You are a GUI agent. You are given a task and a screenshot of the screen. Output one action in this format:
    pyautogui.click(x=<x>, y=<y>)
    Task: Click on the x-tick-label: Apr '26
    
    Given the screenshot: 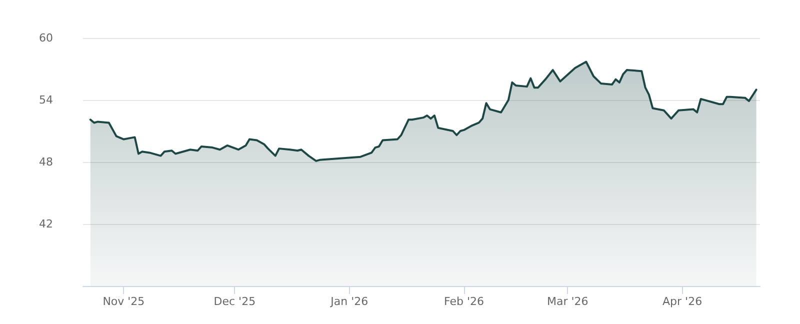 What is the action you would take?
    pyautogui.click(x=682, y=301)
    